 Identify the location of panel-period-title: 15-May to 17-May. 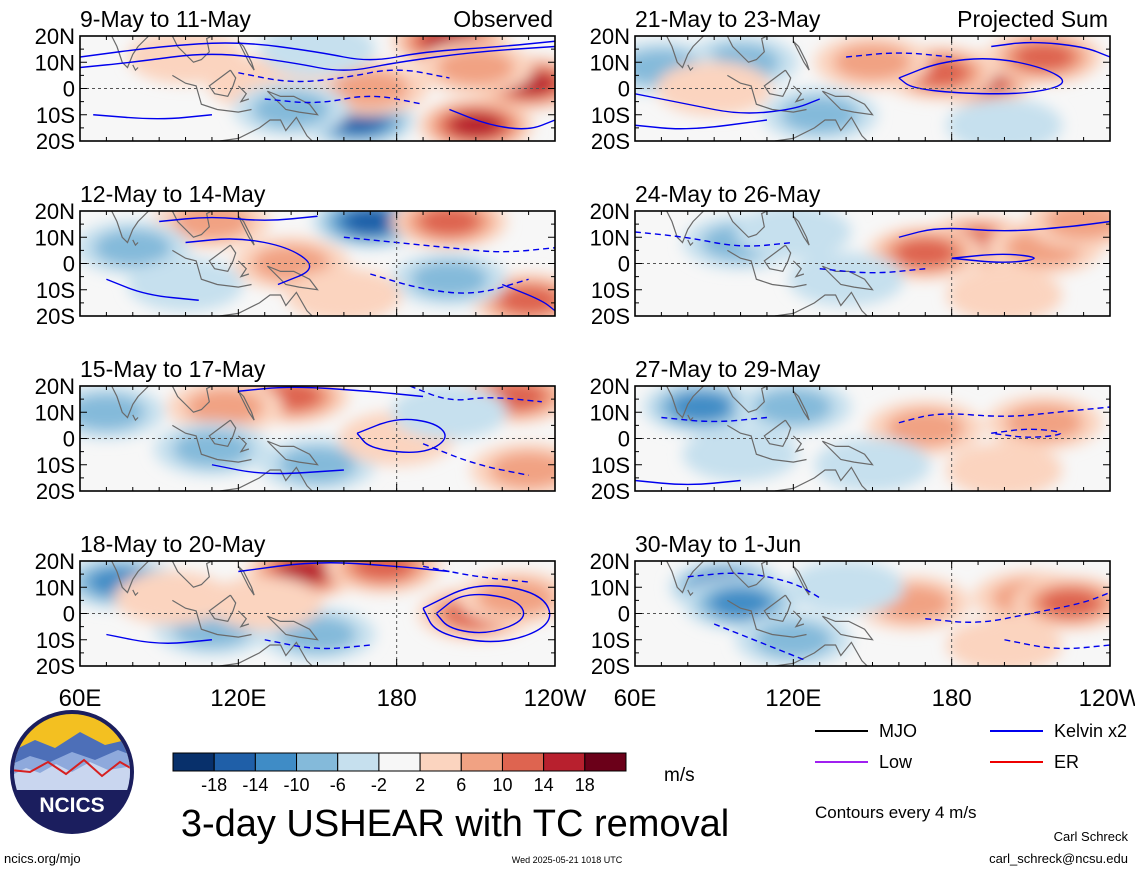
(173, 369).